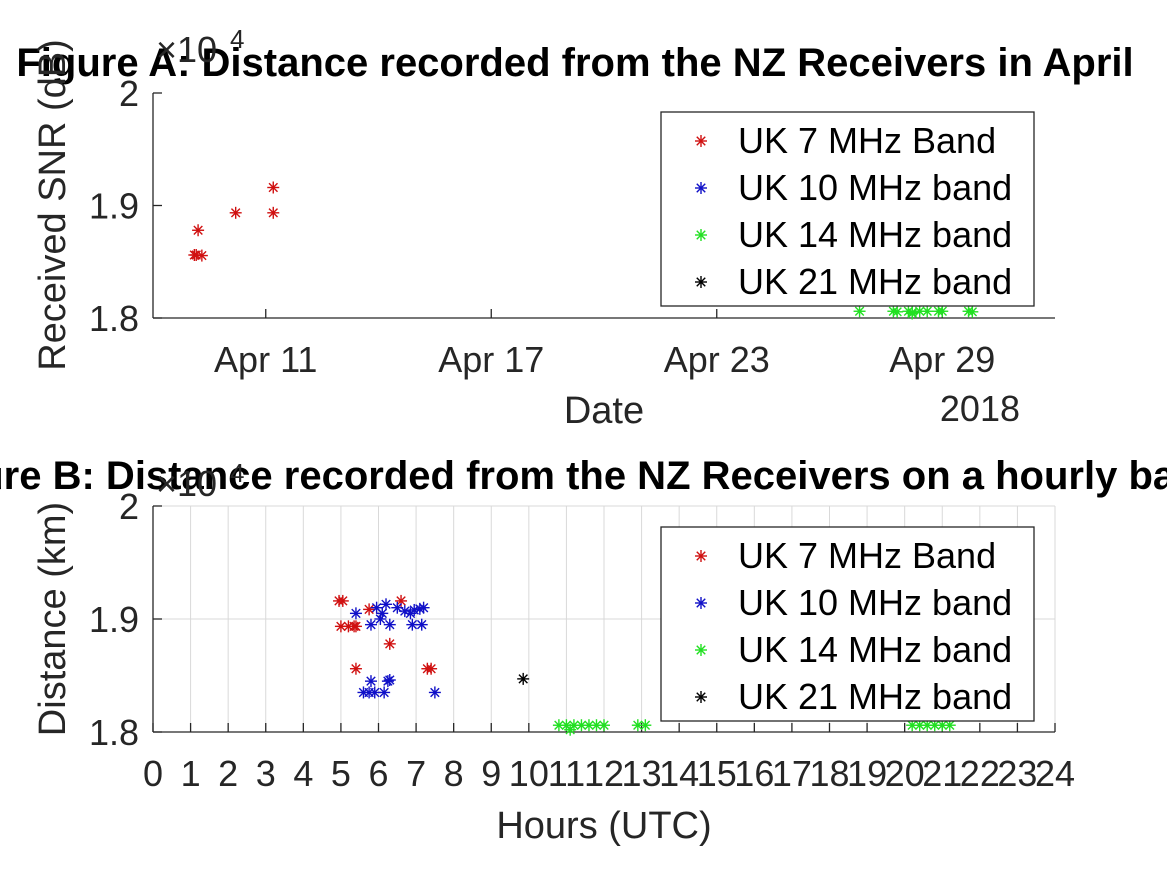 This screenshot has height=875, width=1167. What do you see at coordinates (875, 649) in the screenshot?
I see `chart-b-legend-label: UK 14 MHz band` at bounding box center [875, 649].